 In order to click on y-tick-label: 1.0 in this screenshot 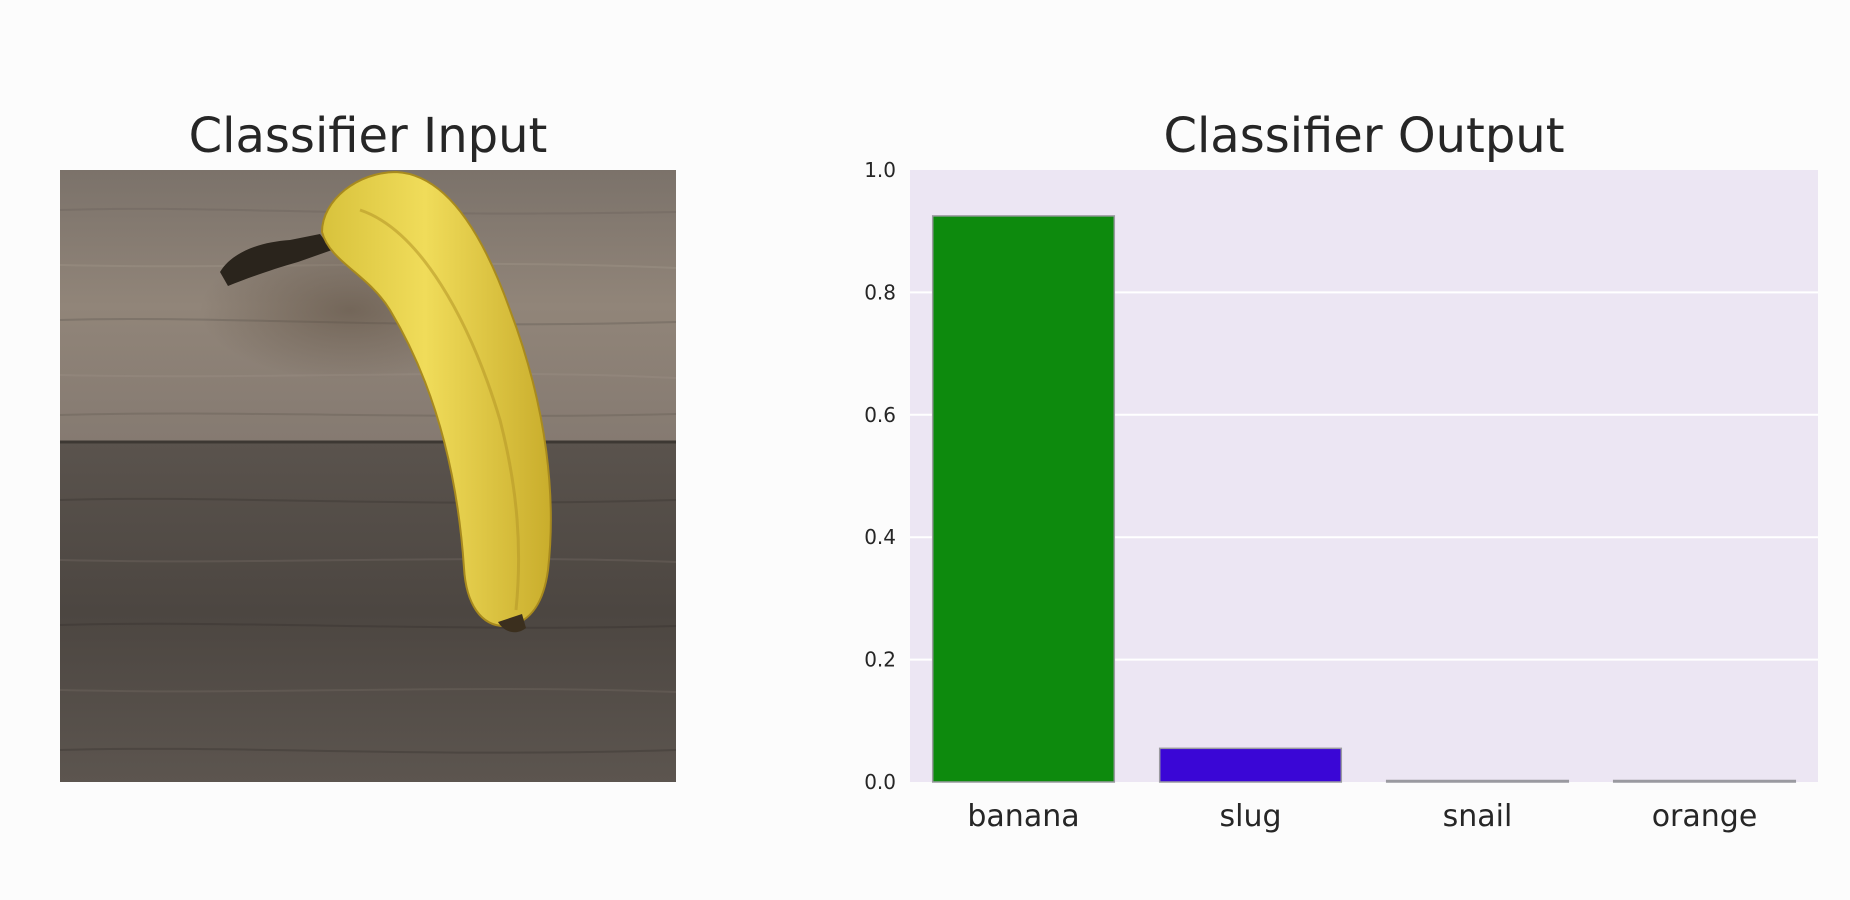, I will do `click(880, 170)`.